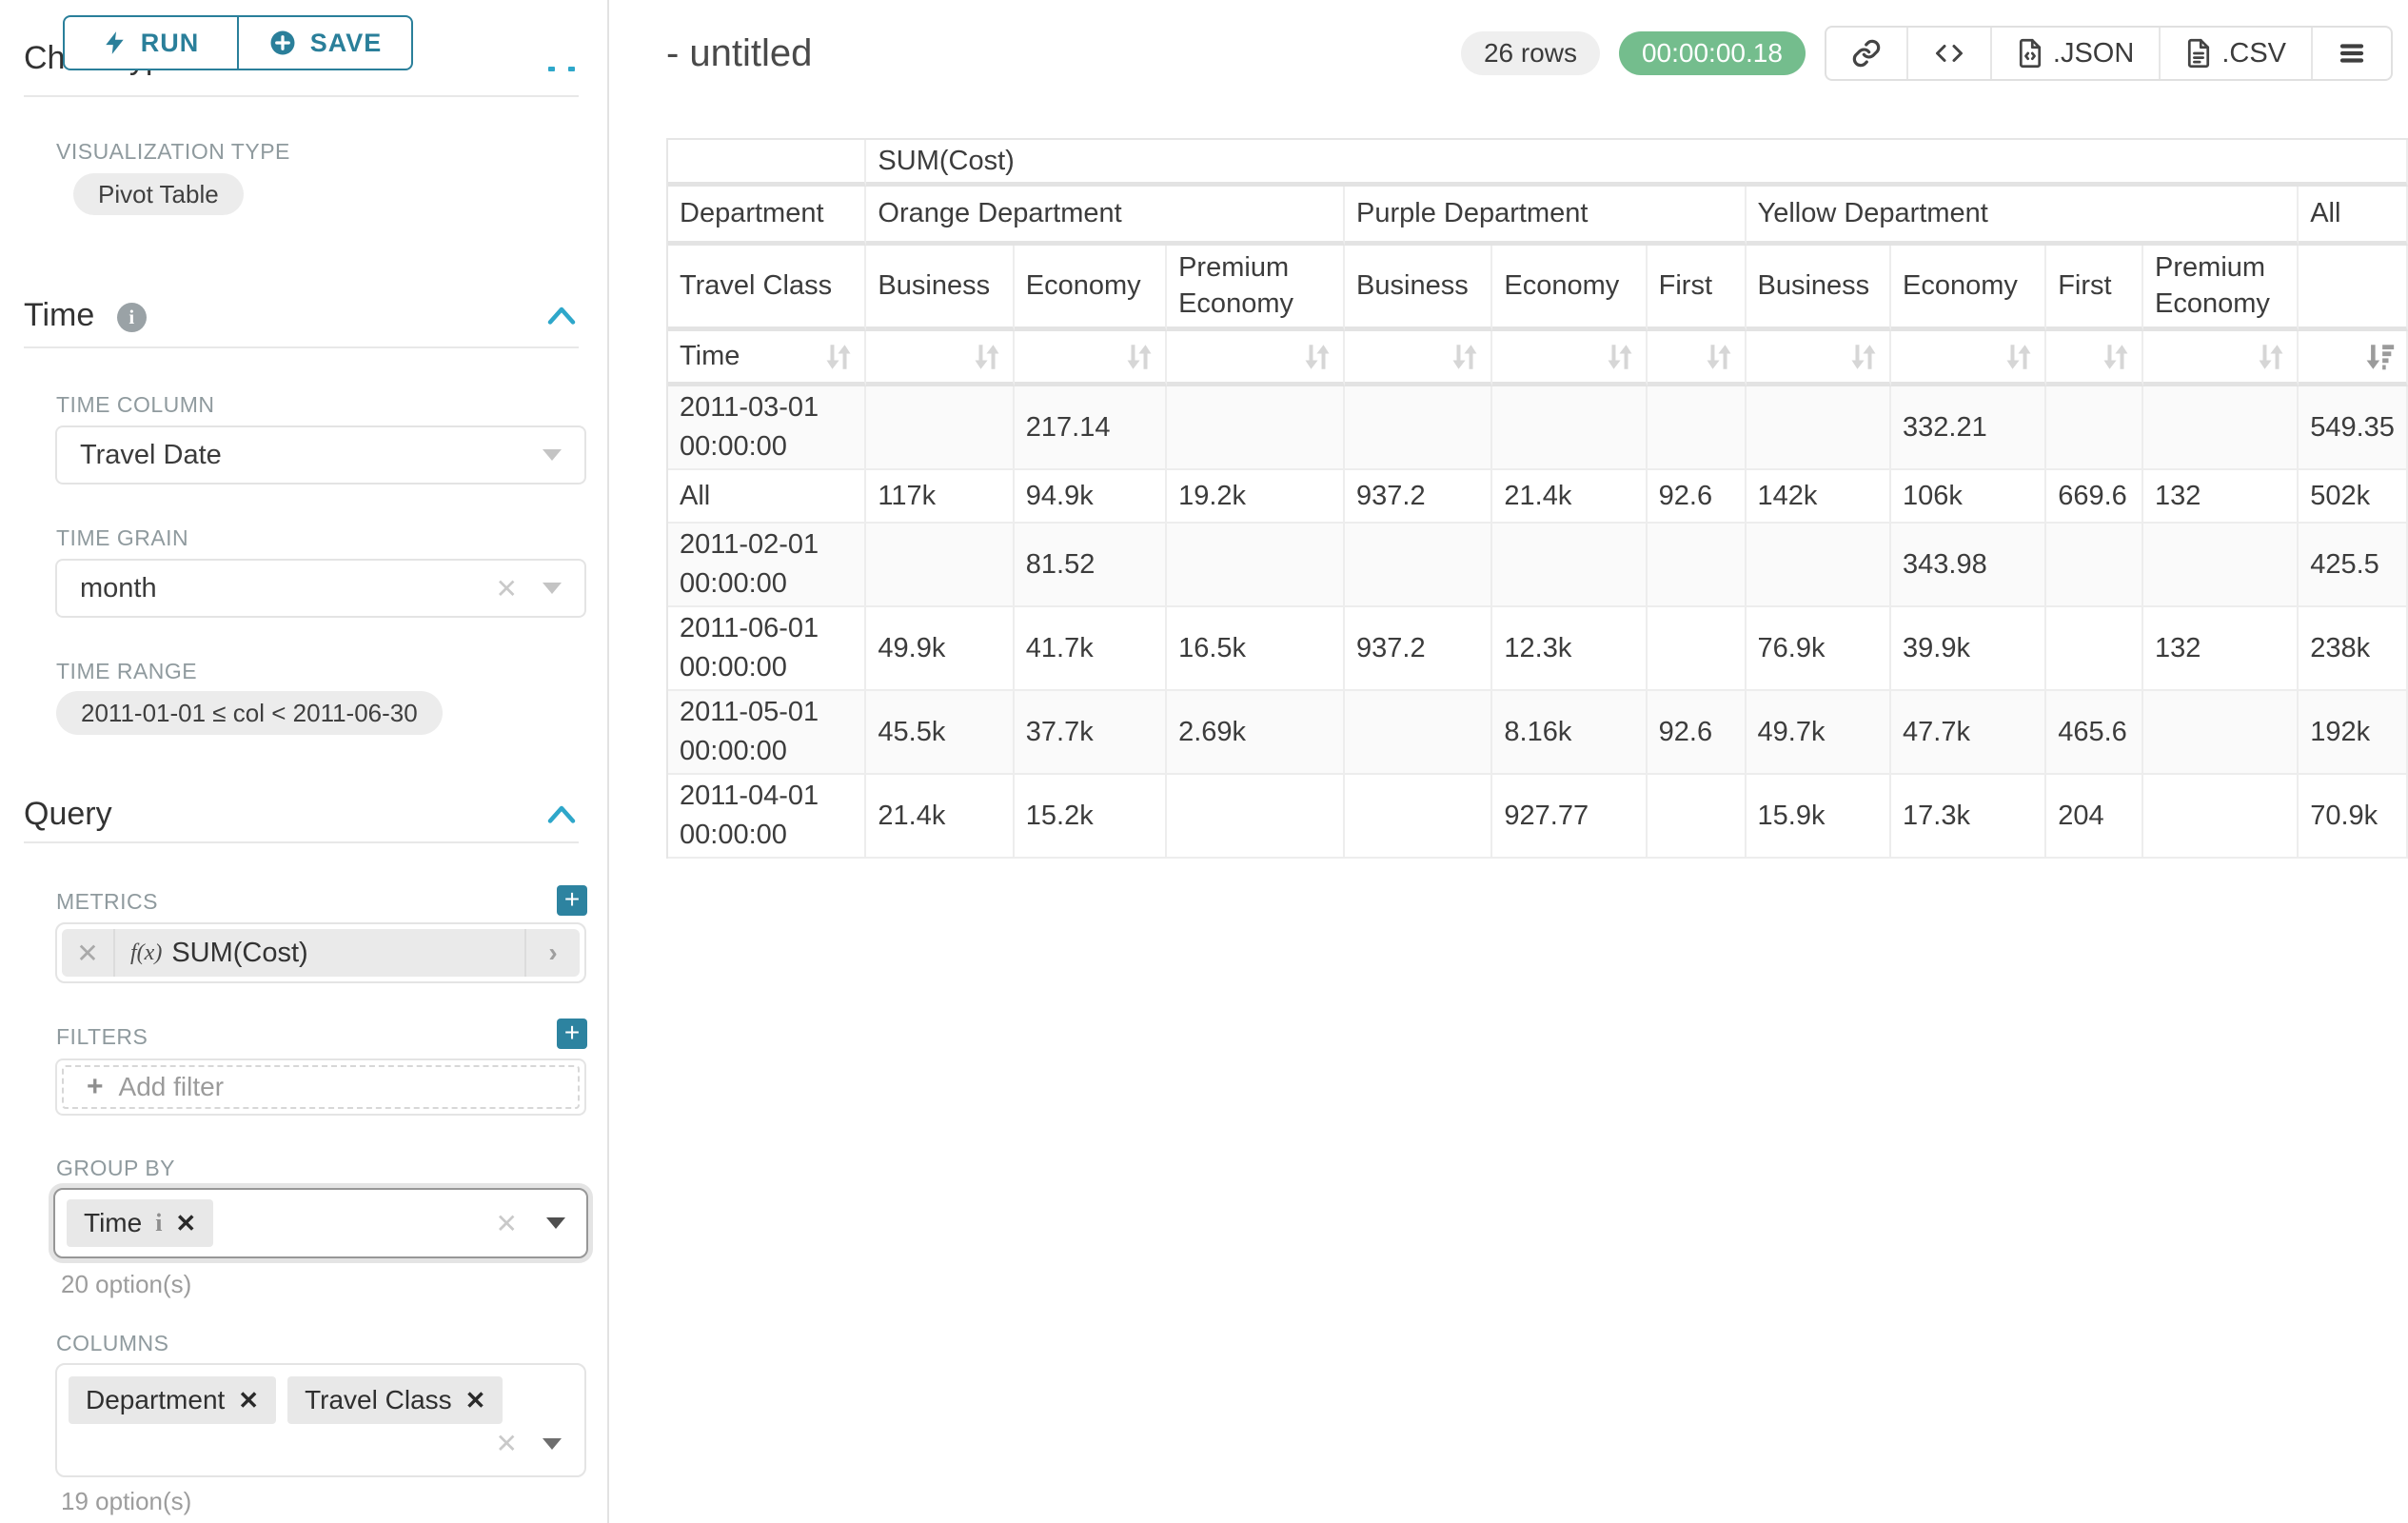  I want to click on chart-actions-group: .JSON .CSV, so click(2108, 54).